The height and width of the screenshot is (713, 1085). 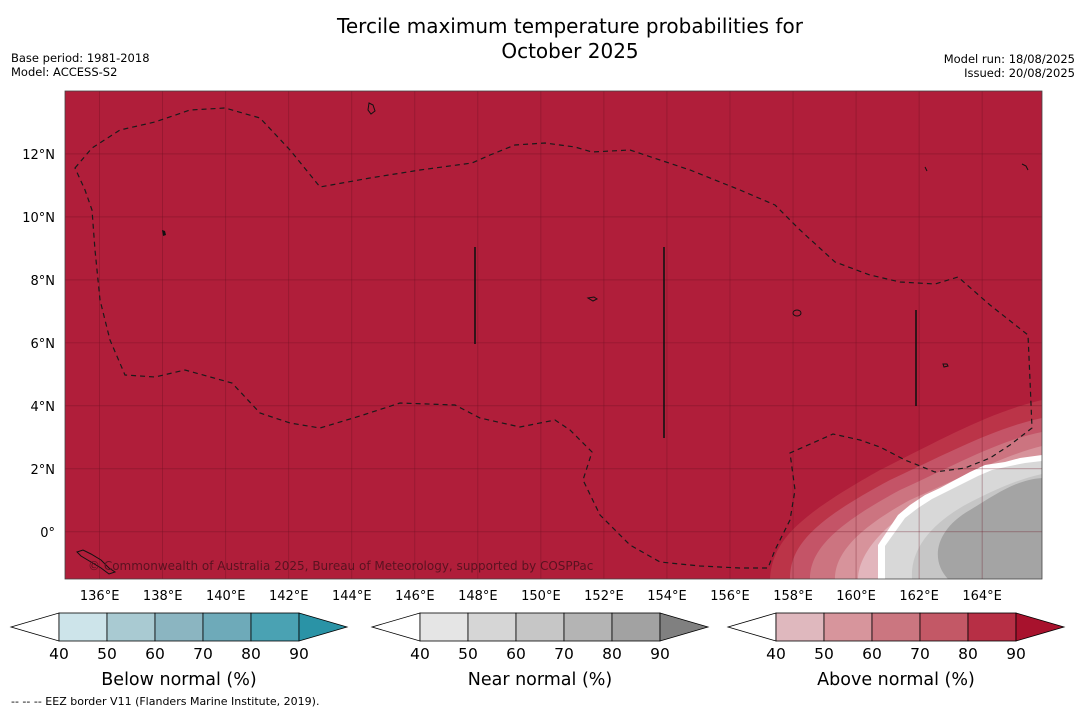 What do you see at coordinates (226, 596) in the screenshot?
I see `x-tick-label: 140°E` at bounding box center [226, 596].